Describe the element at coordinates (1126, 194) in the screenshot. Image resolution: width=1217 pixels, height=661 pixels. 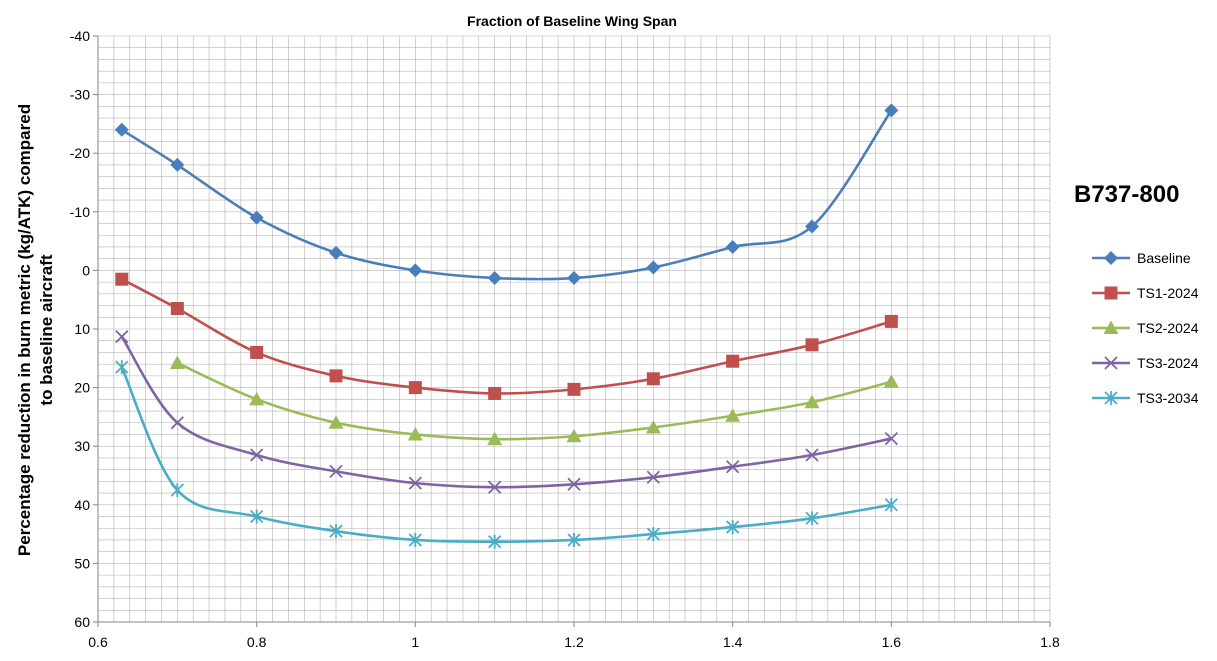
I see `aircraft-label: B737-800` at that location.